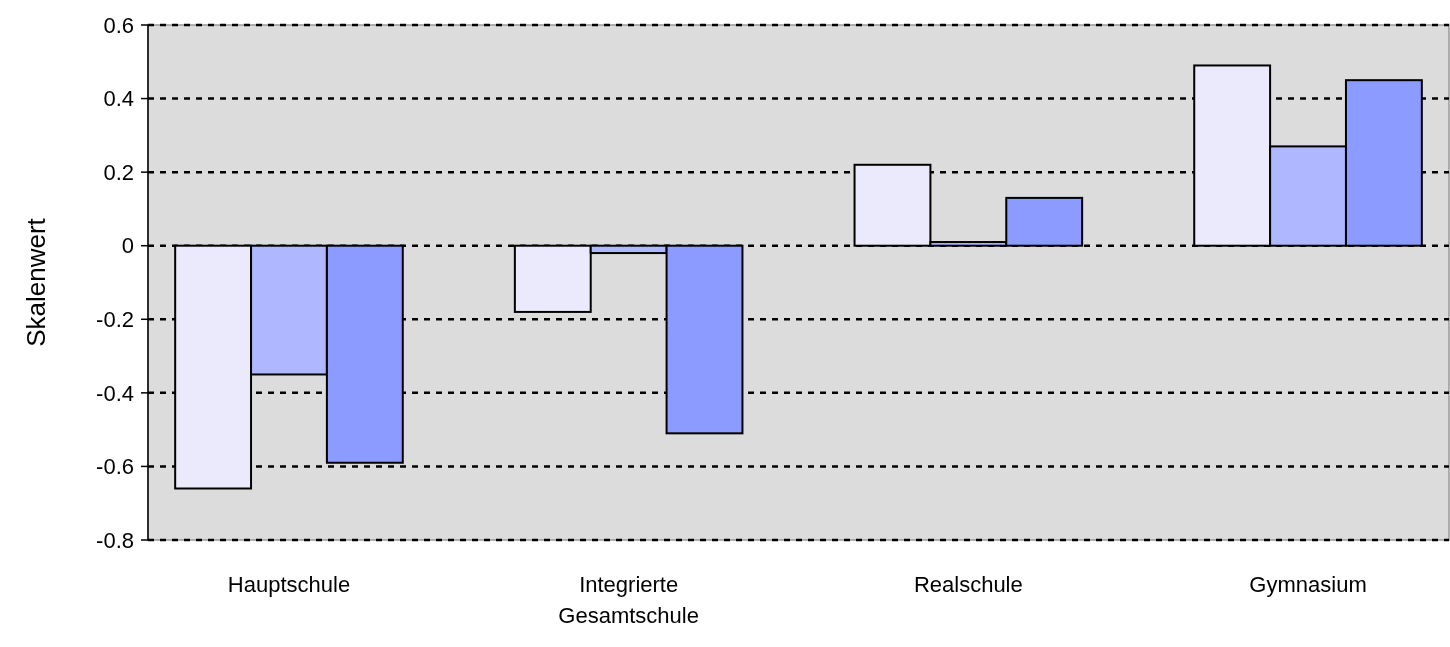  What do you see at coordinates (968, 584) in the screenshot?
I see `x-tick-label: Realschule` at bounding box center [968, 584].